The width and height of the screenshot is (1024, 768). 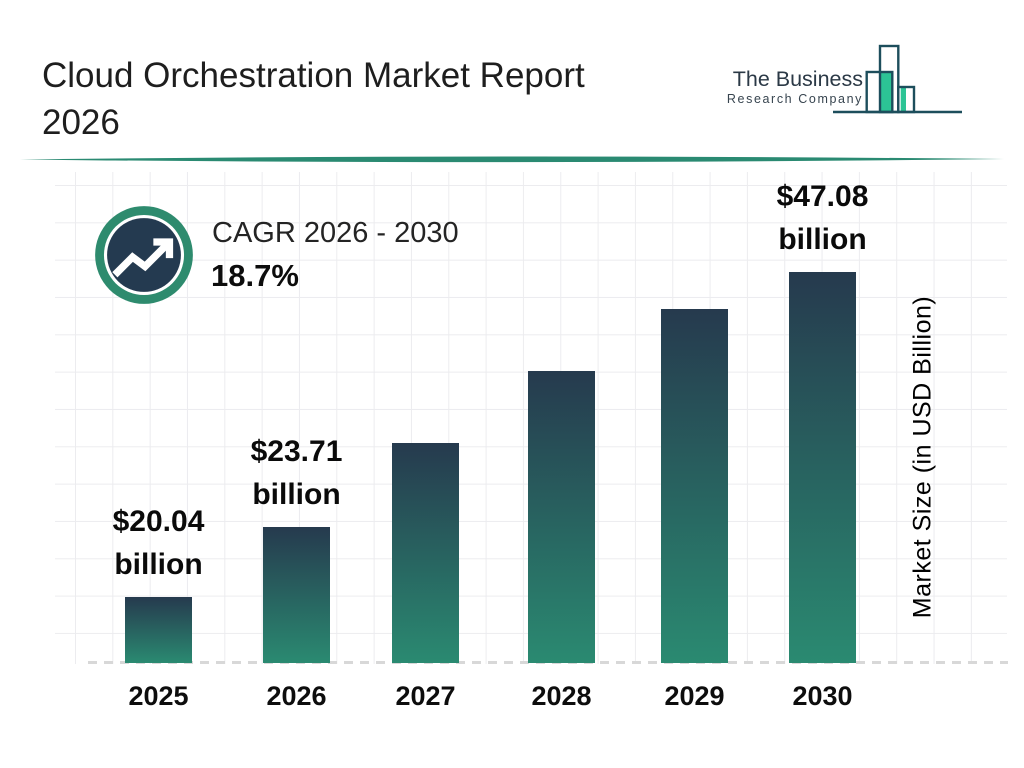 I want to click on cagr-value: 18.7%, so click(x=255, y=275).